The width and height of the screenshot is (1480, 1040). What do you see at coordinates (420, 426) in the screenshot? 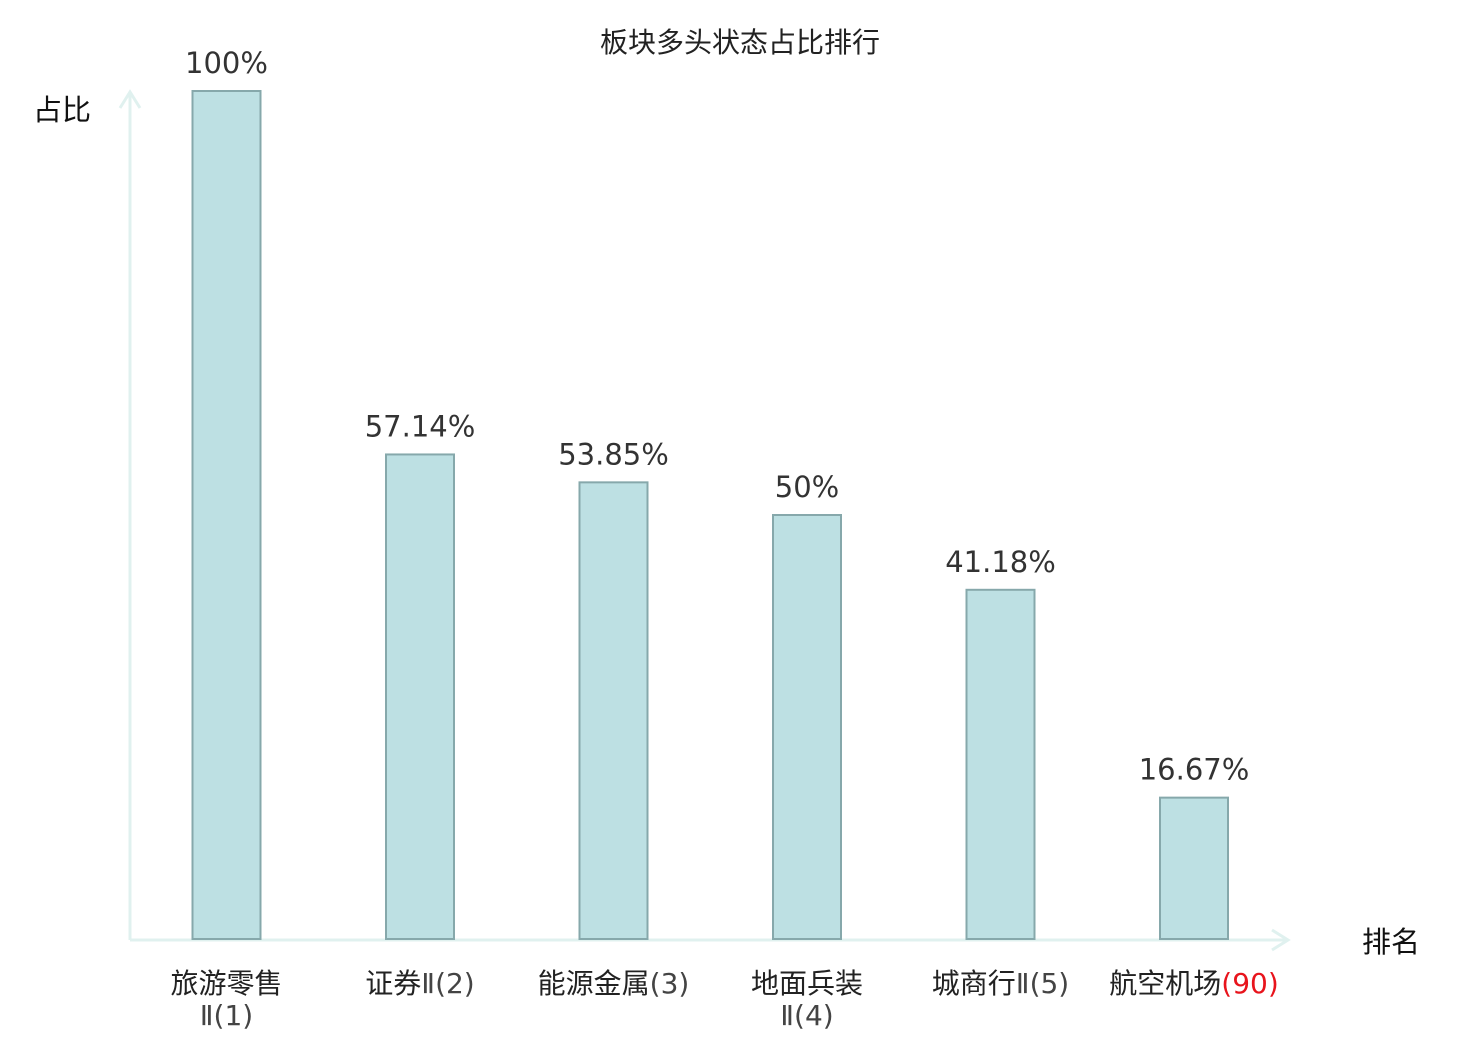
I see `value-label: 57.14%` at bounding box center [420, 426].